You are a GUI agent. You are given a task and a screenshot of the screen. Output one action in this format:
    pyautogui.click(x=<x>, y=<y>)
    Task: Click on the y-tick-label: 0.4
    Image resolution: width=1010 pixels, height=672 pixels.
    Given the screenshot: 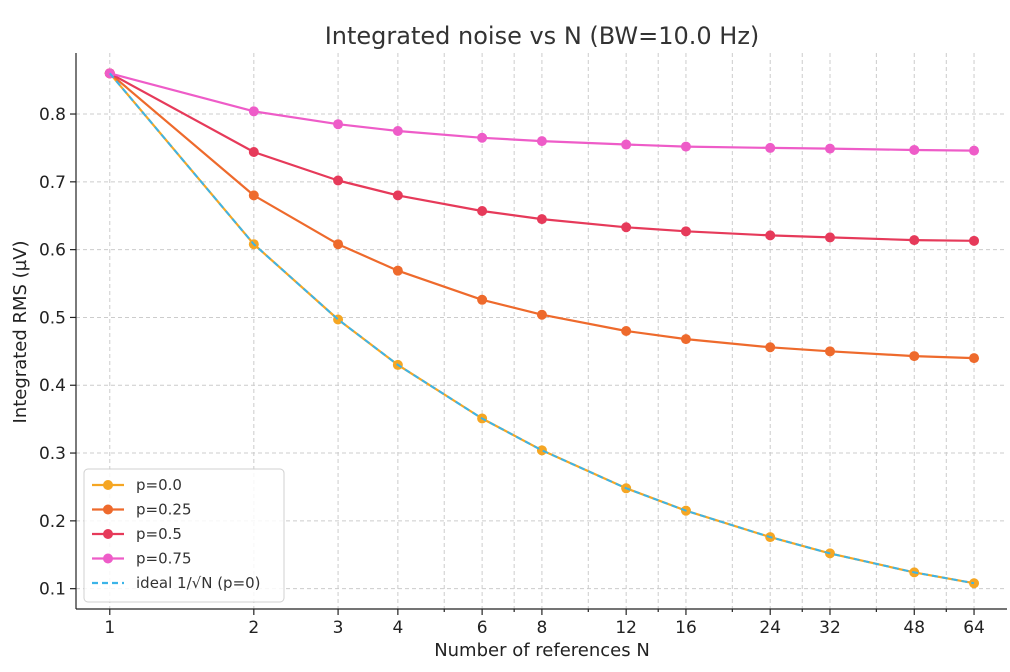 What is the action you would take?
    pyautogui.click(x=52, y=386)
    